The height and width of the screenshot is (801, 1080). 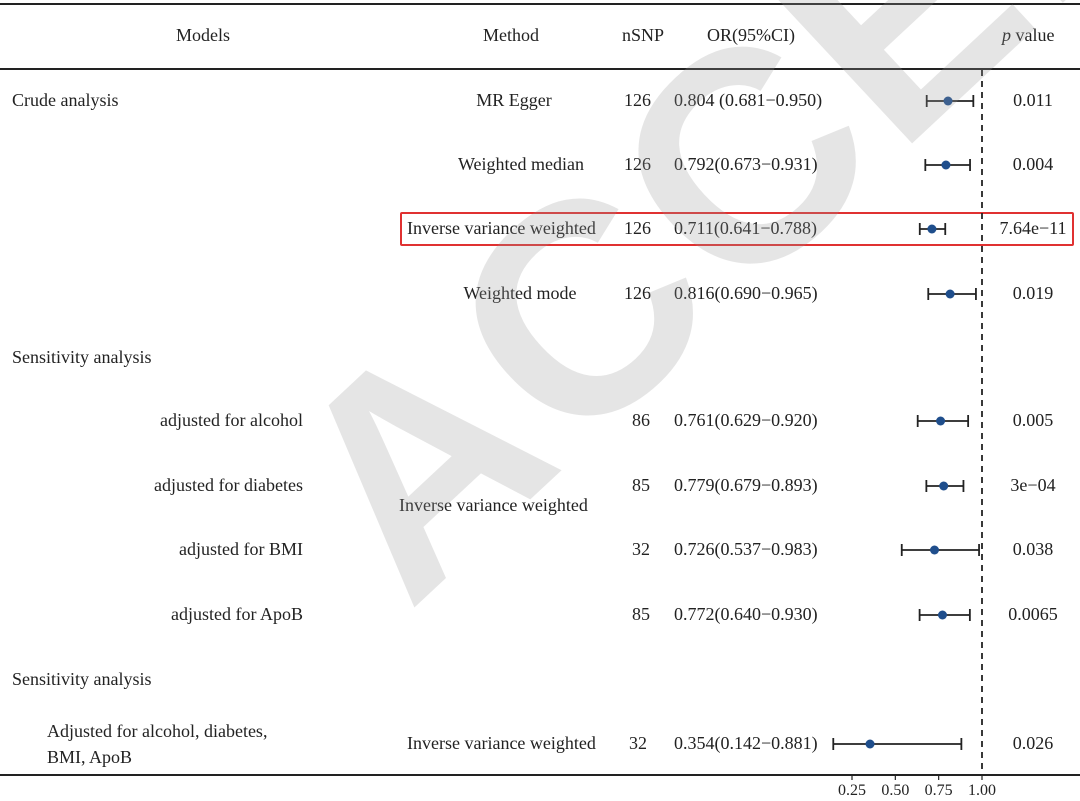 What do you see at coordinates (1033, 164) in the screenshot?
I see `p-value-cell: 0.004` at bounding box center [1033, 164].